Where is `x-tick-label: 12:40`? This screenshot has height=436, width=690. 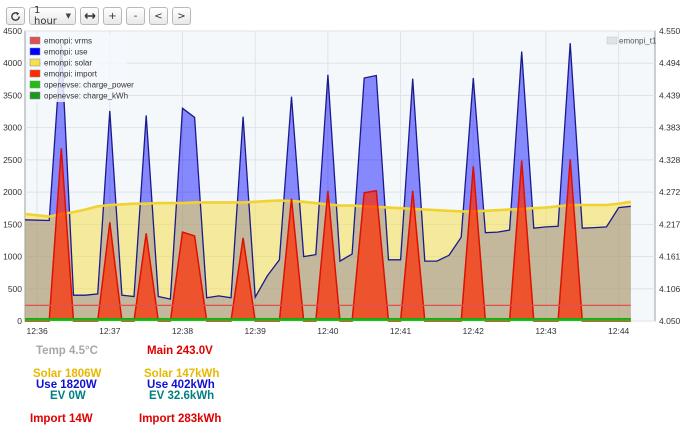 x-tick-label: 12:40 is located at coordinates (328, 331).